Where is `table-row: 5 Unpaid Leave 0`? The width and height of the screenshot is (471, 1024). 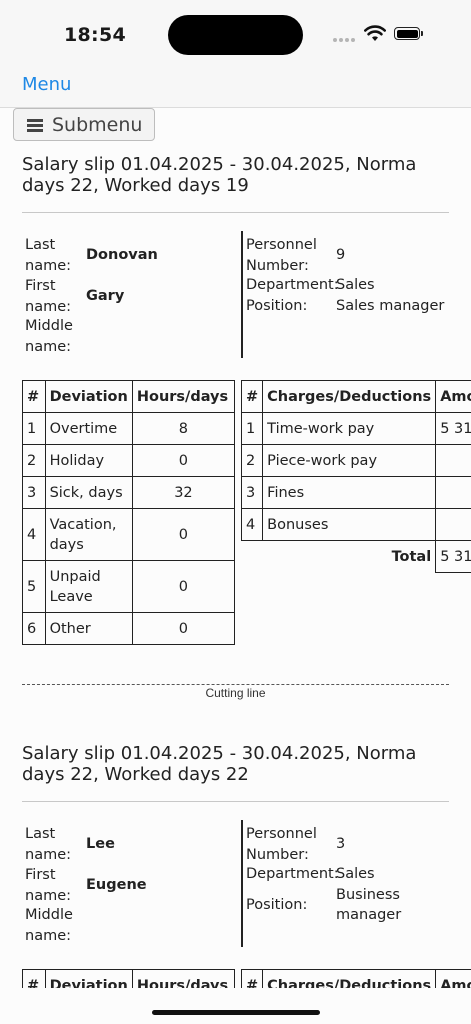
table-row: 5 Unpaid Leave 0 is located at coordinates (129, 586).